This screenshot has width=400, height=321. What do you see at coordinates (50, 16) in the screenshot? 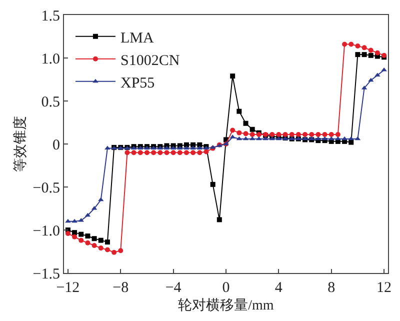
I see `y-tick-label: 1.5` at bounding box center [50, 16].